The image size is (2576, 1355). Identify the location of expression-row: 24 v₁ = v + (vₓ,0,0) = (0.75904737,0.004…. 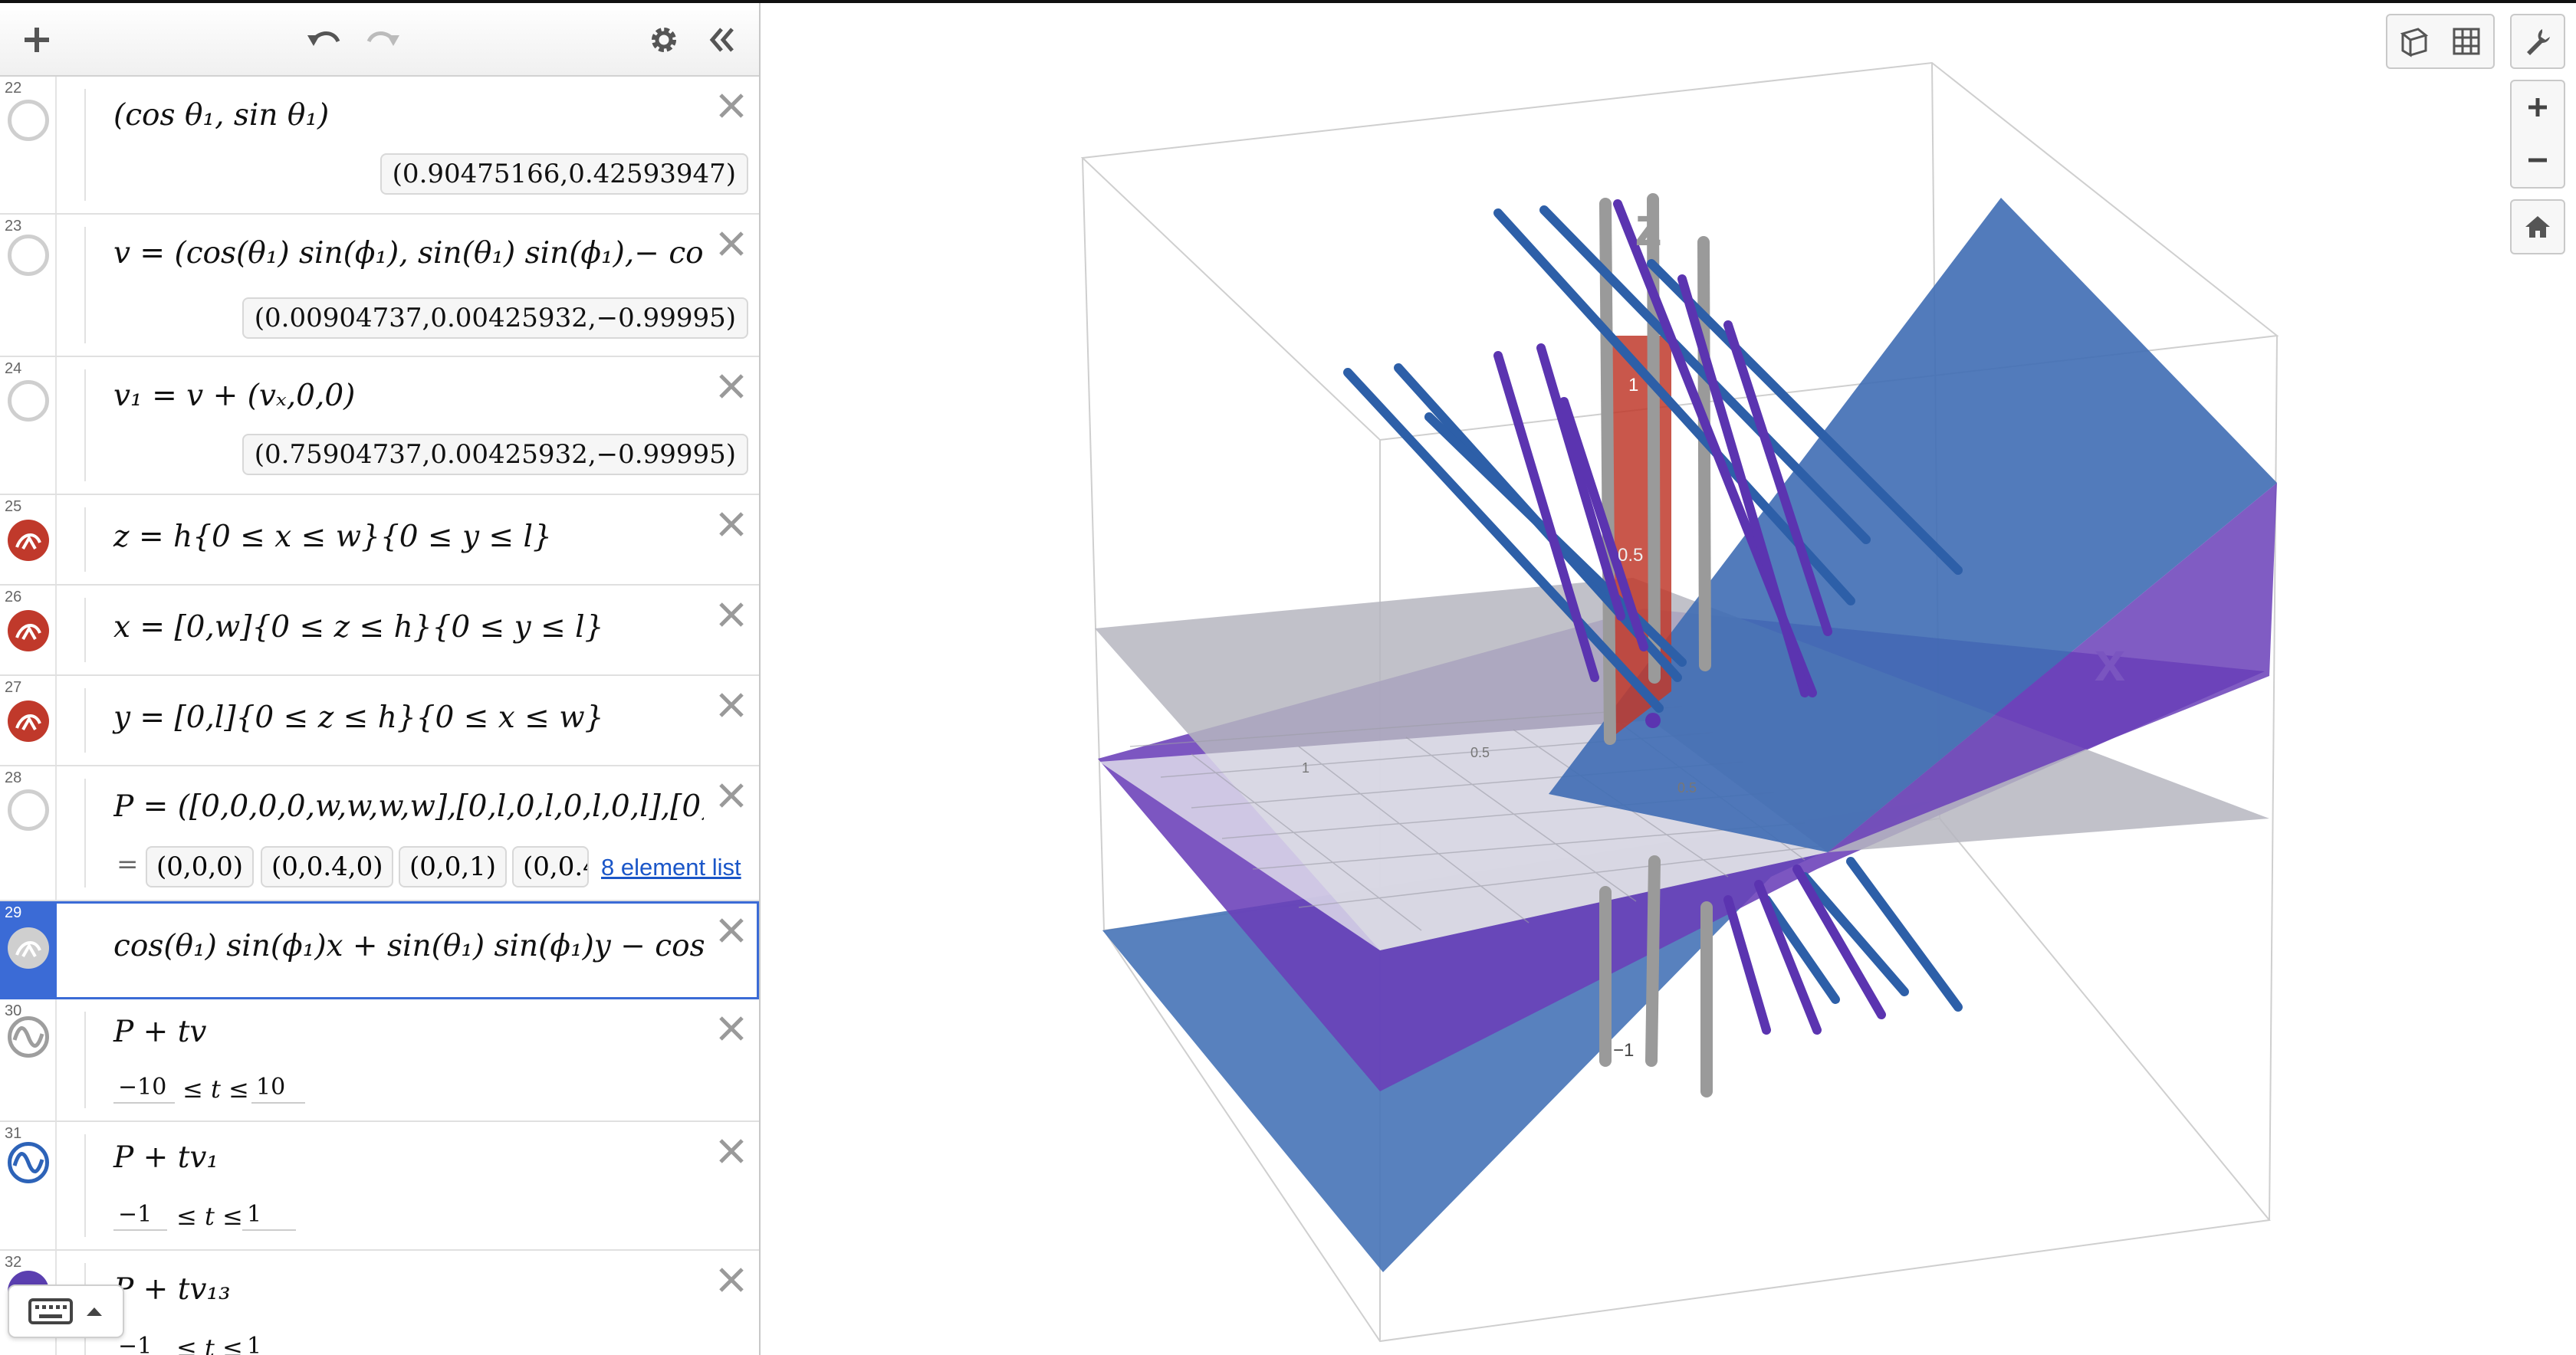
(379, 426).